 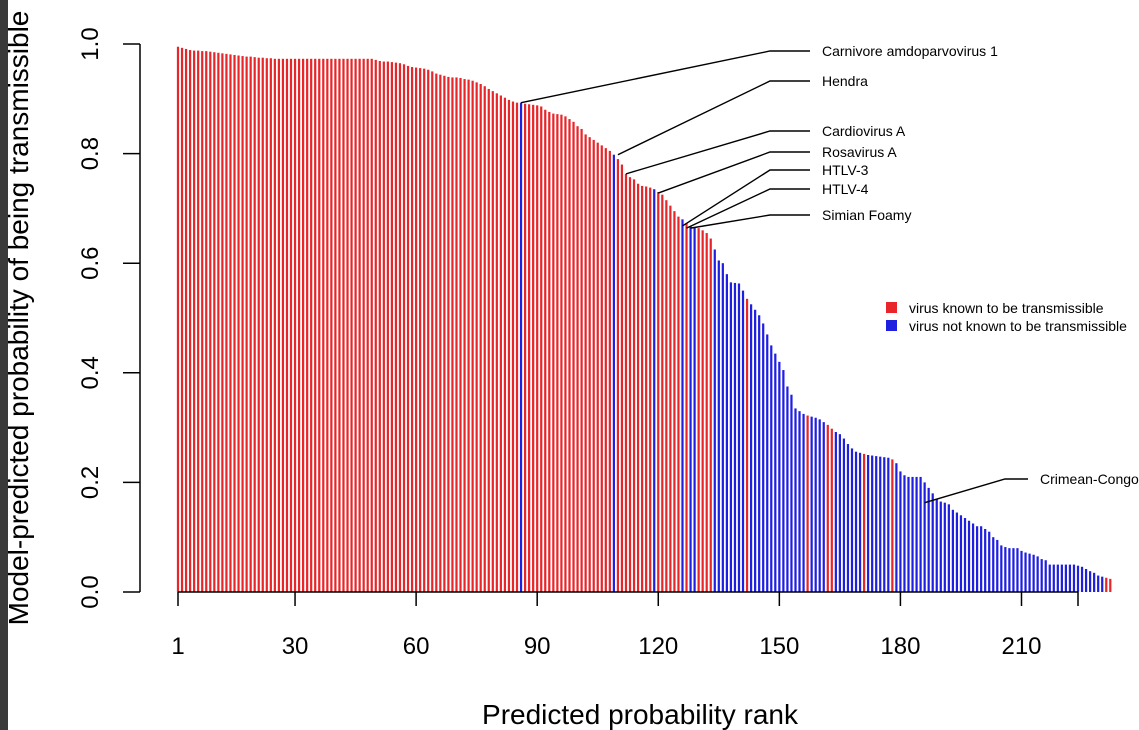 What do you see at coordinates (864, 131) in the screenshot?
I see `annotation-label: Cardiovirus A` at bounding box center [864, 131].